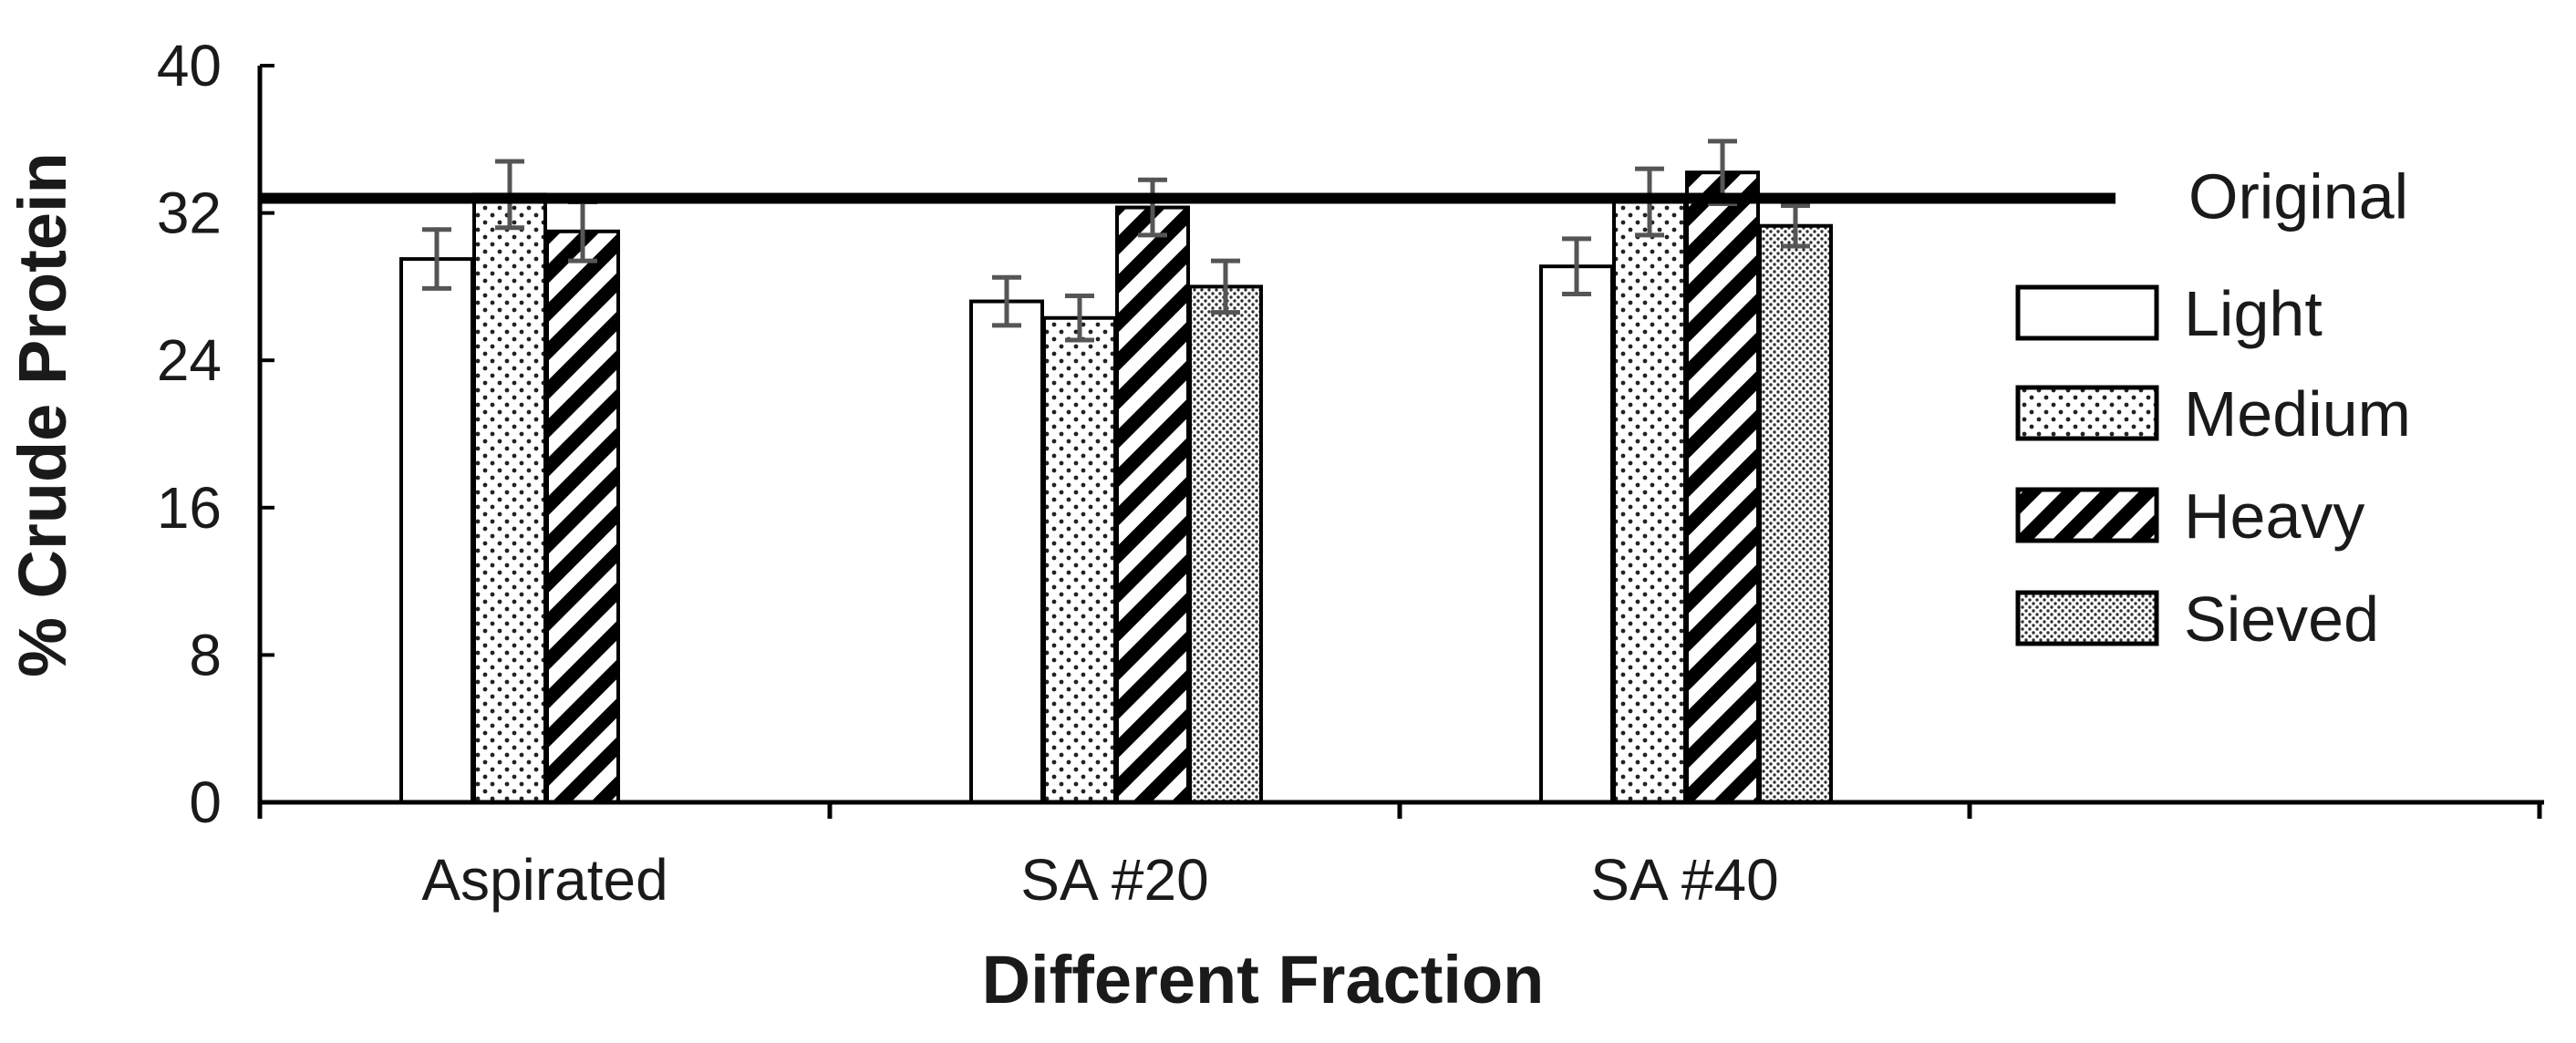  What do you see at coordinates (2253, 313) in the screenshot?
I see `legend-label-light: Light` at bounding box center [2253, 313].